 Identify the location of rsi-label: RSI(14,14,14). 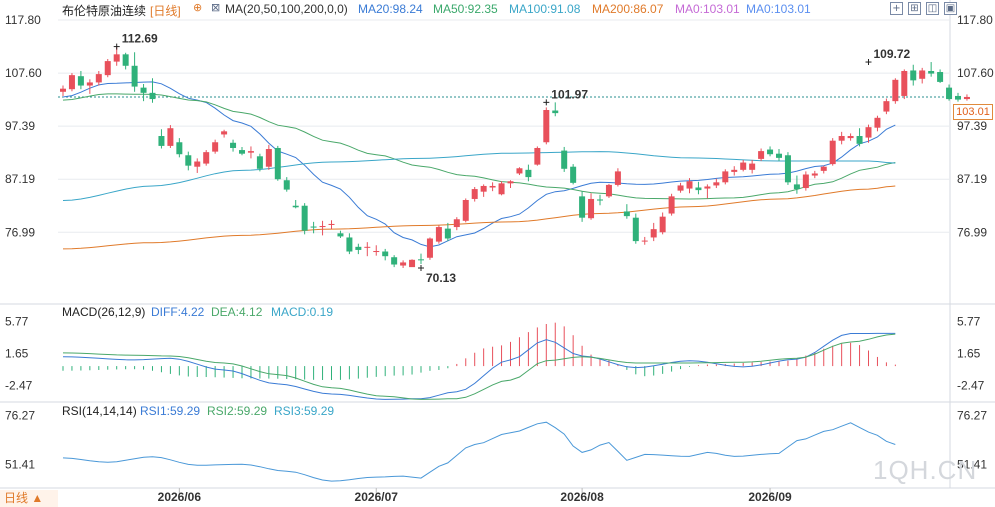
(99, 411).